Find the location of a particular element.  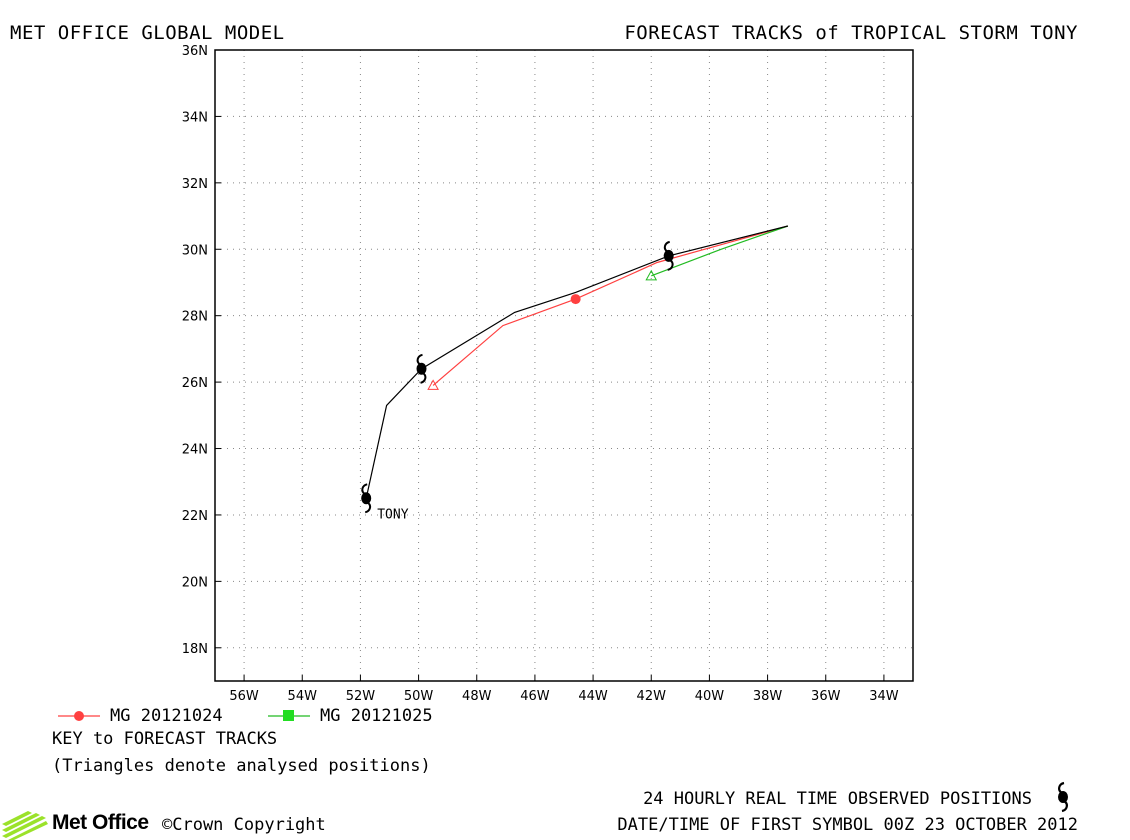

lat-tick-label: 24N is located at coordinates (195, 450).